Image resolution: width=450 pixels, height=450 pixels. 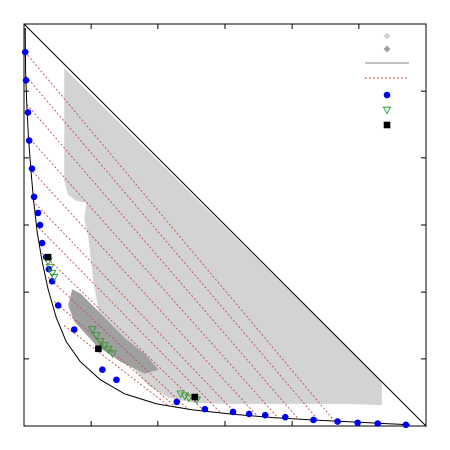 I want to click on dark-region, so click(x=113, y=331).